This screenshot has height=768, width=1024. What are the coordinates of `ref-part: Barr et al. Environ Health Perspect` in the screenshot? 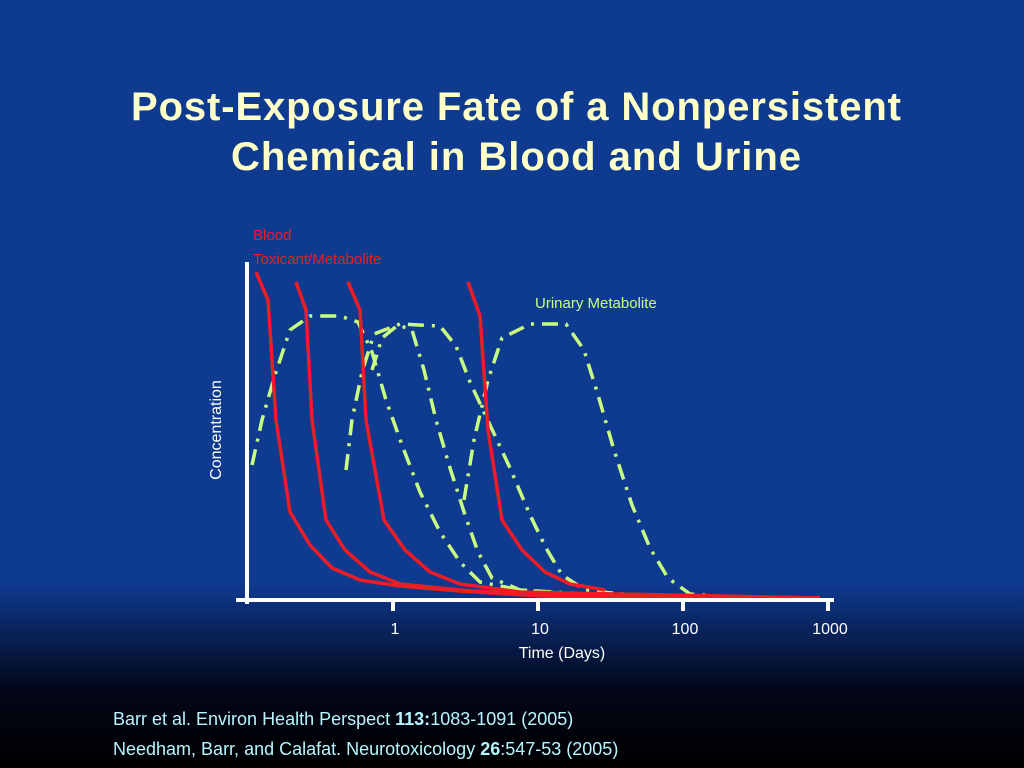 It's located at (254, 719).